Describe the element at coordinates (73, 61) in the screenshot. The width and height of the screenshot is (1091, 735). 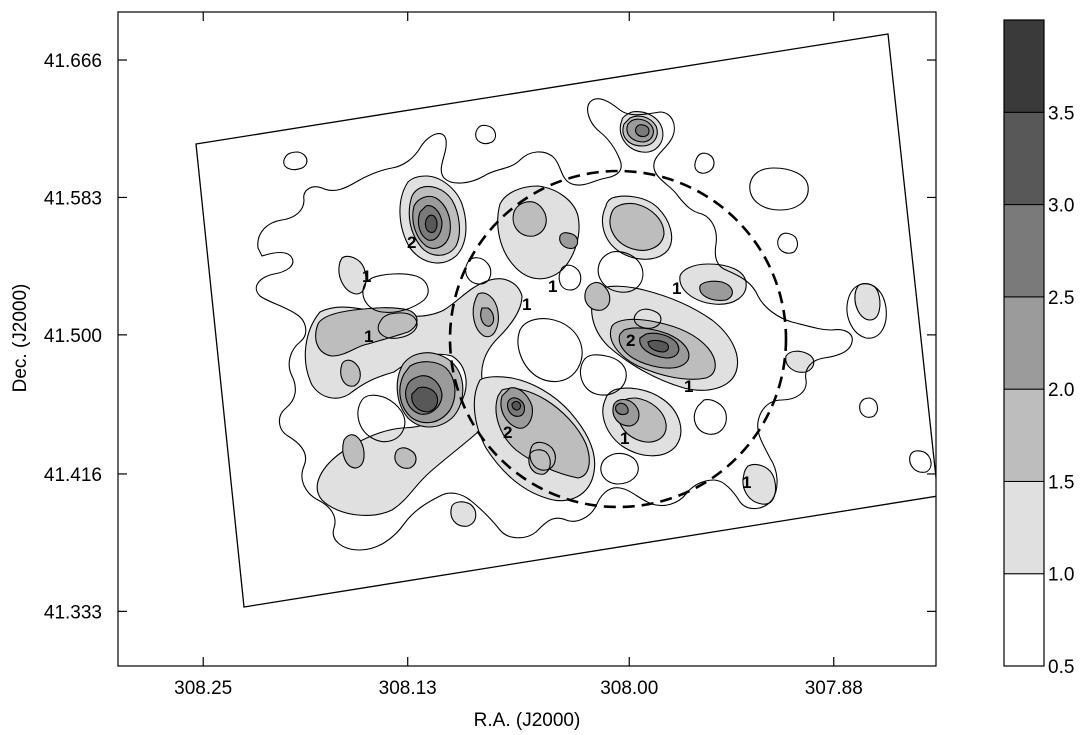
I see `y-tick-label: 41.666` at that location.